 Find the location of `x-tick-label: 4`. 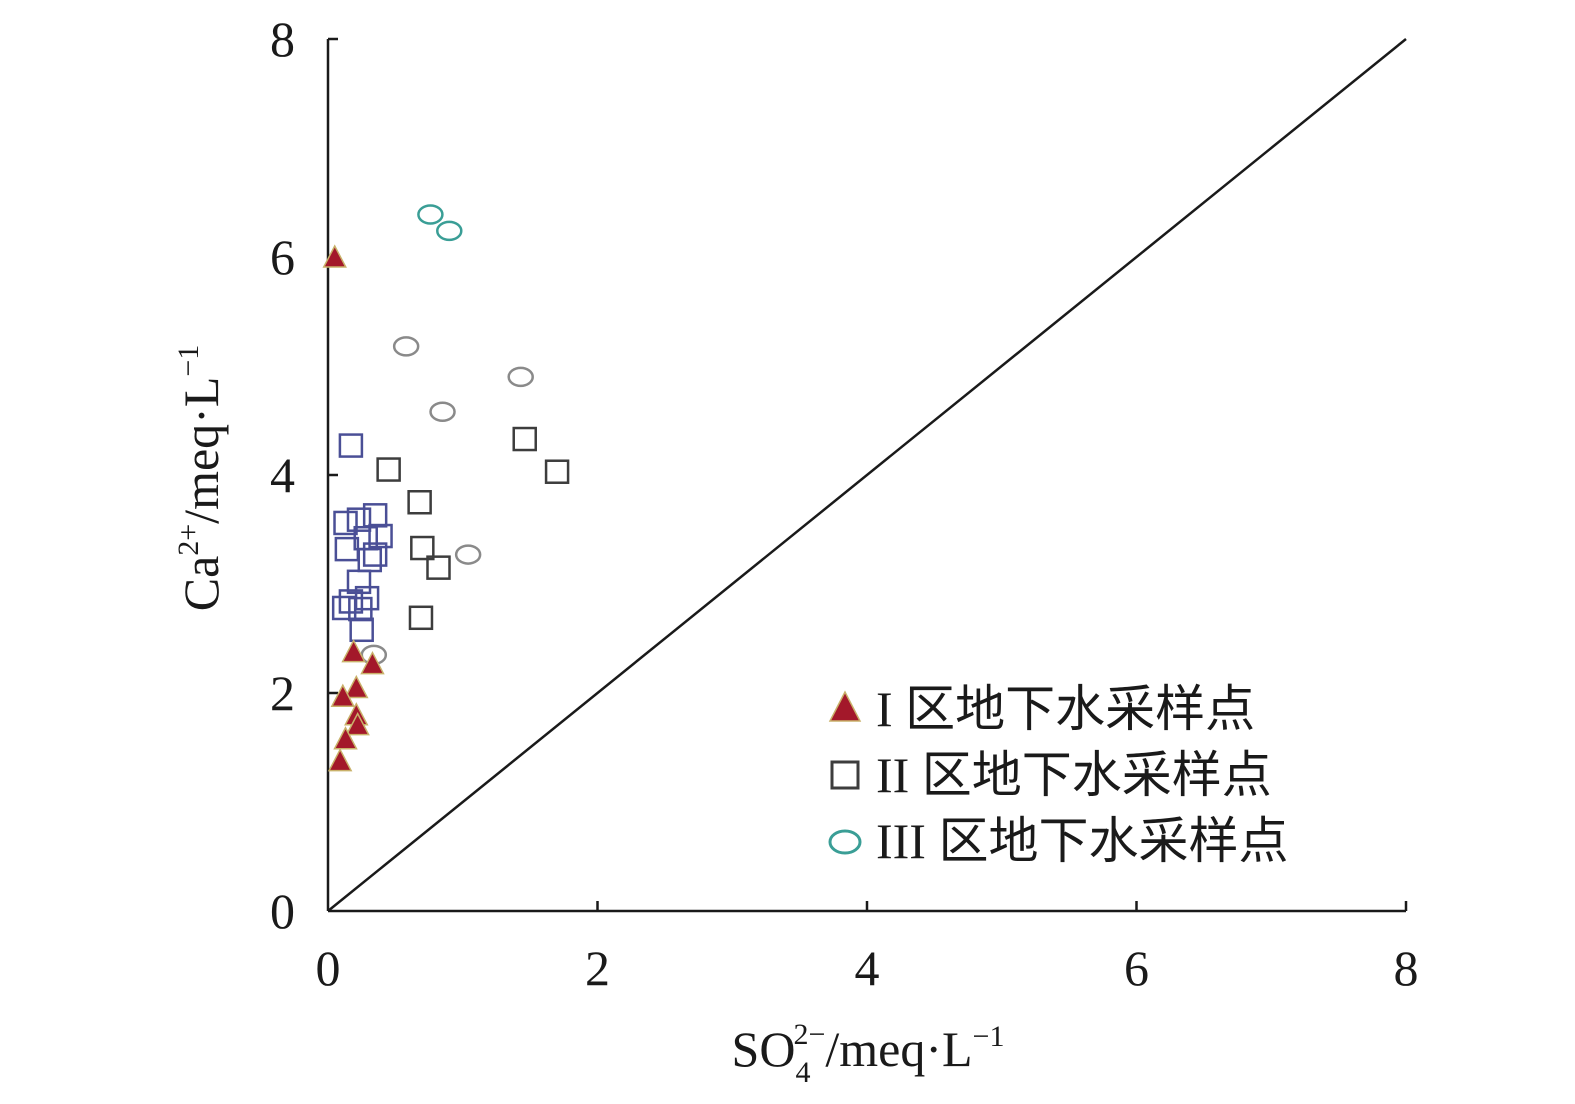

x-tick-label: 4 is located at coordinates (867, 968).